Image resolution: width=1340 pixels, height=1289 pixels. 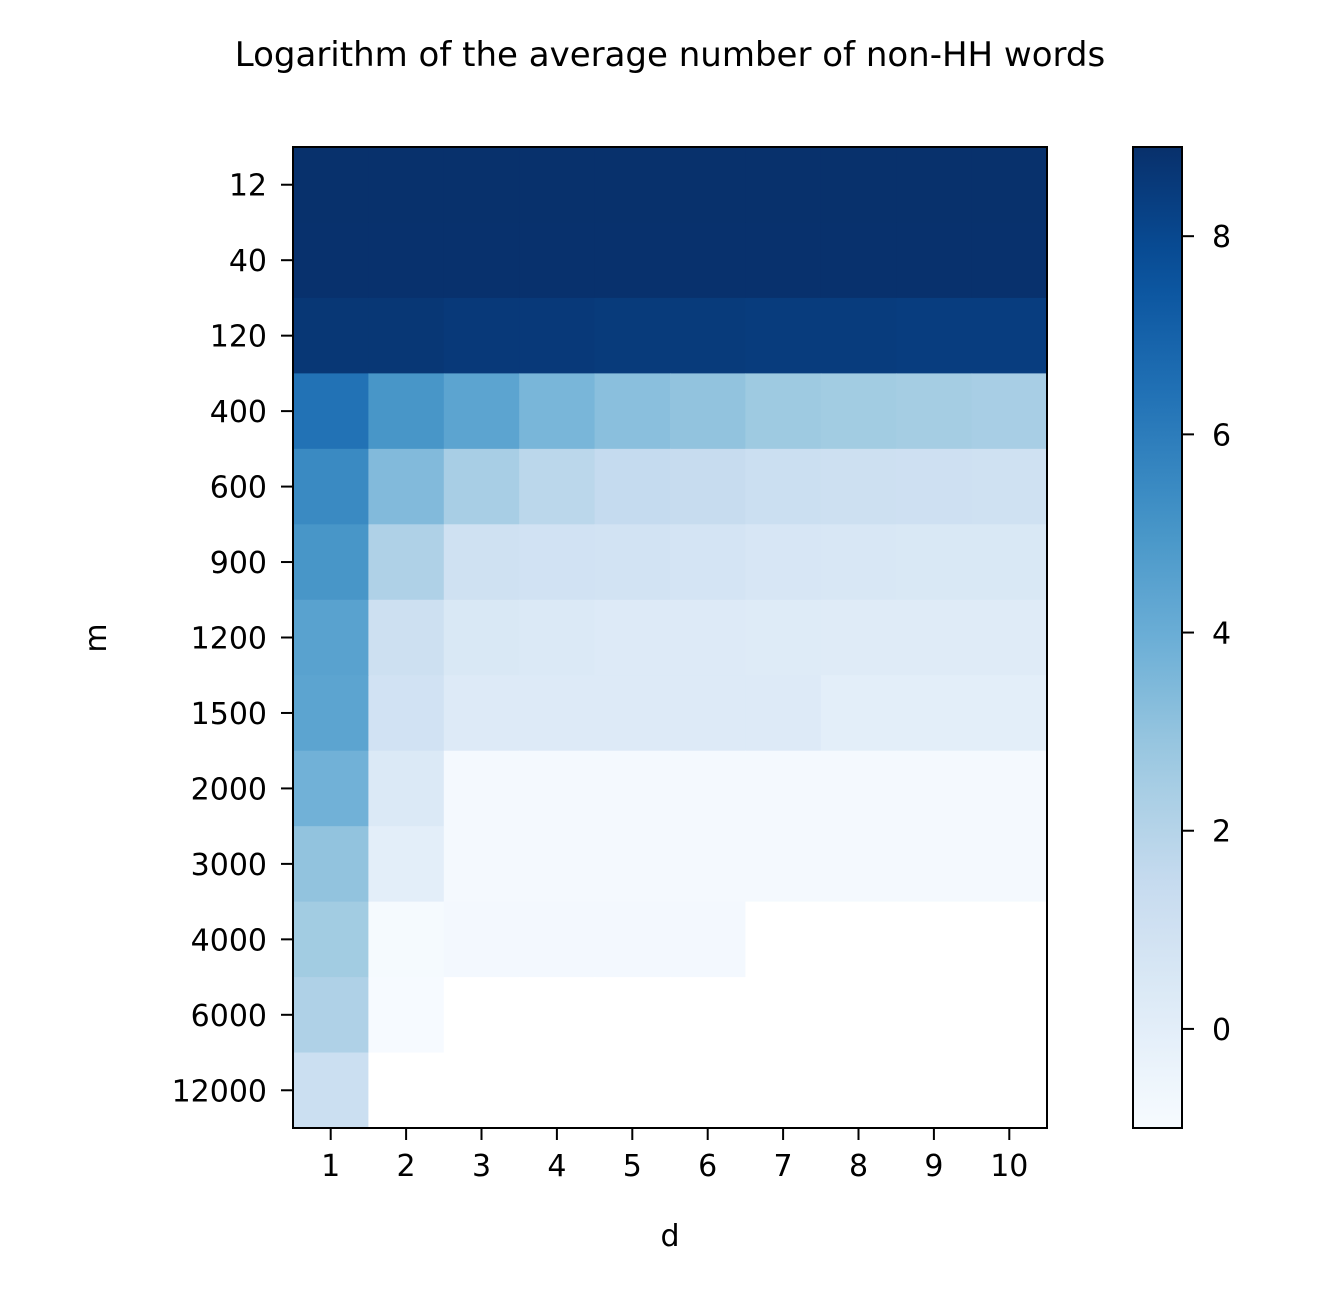 What do you see at coordinates (632, 1166) in the screenshot?
I see `x-tick-label: 5` at bounding box center [632, 1166].